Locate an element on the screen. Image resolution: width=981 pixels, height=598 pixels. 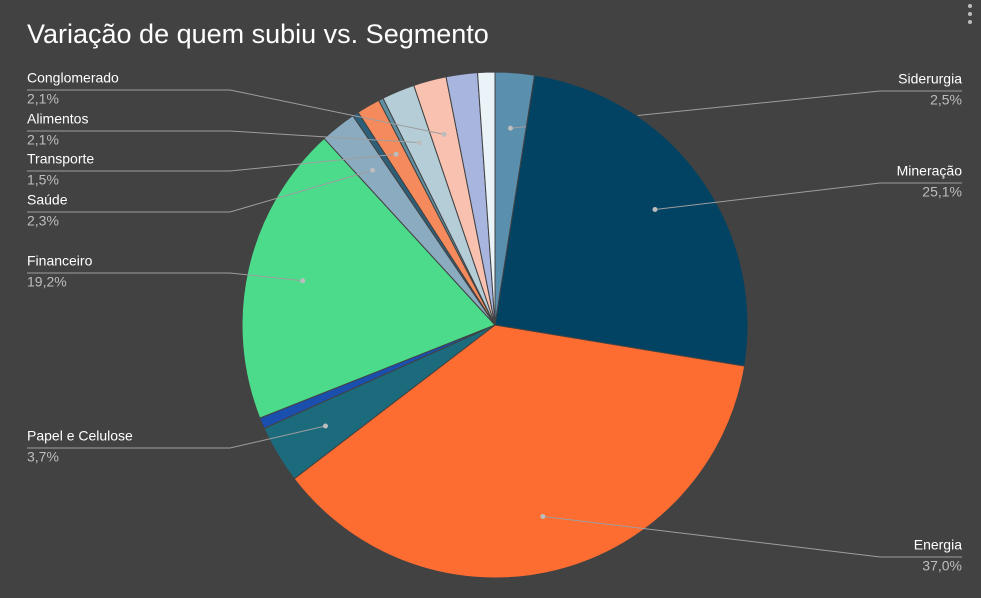
slice-label: Alimentos is located at coordinates (57, 119).